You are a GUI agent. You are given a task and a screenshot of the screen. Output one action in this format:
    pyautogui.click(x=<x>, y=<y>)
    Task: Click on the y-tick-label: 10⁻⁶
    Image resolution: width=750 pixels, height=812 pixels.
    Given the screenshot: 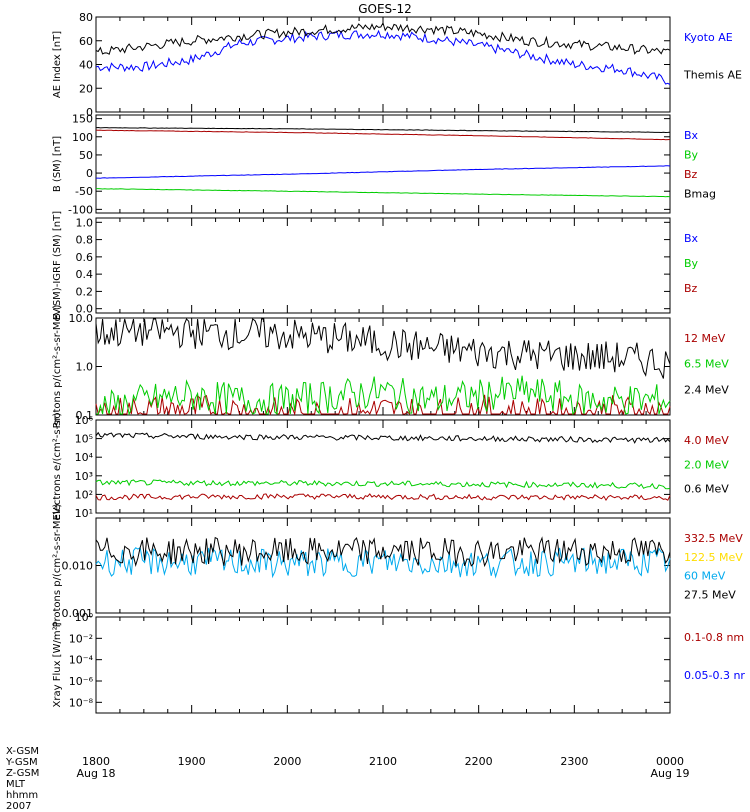 What is the action you would take?
    pyautogui.click(x=81, y=681)
    